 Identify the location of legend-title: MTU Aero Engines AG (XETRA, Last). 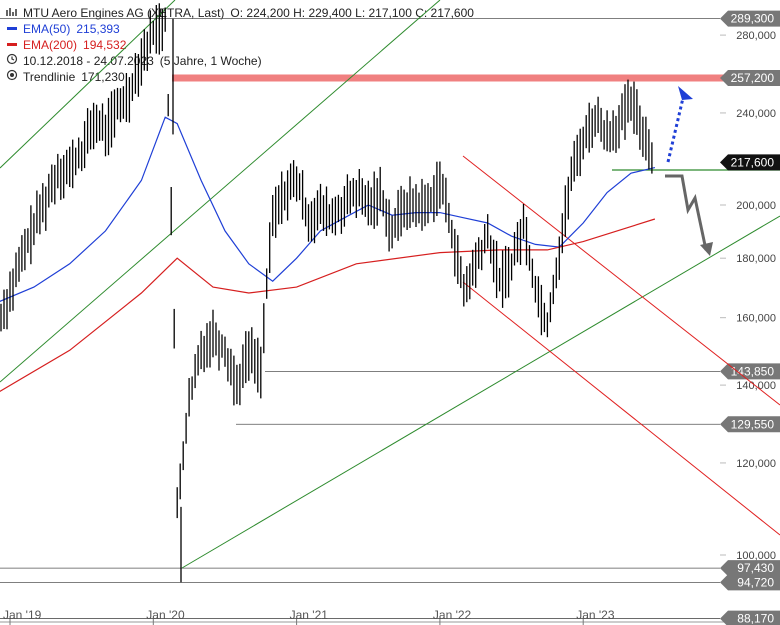
(124, 13).